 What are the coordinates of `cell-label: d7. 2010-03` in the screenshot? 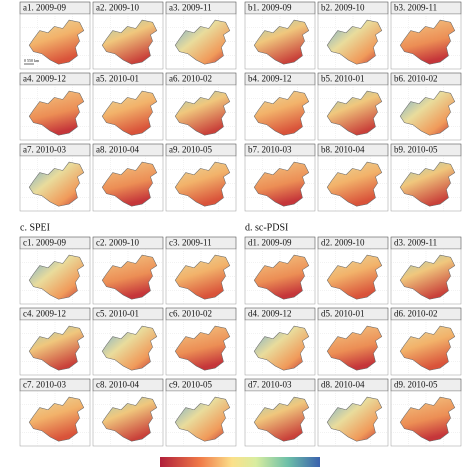 It's located at (270, 385).